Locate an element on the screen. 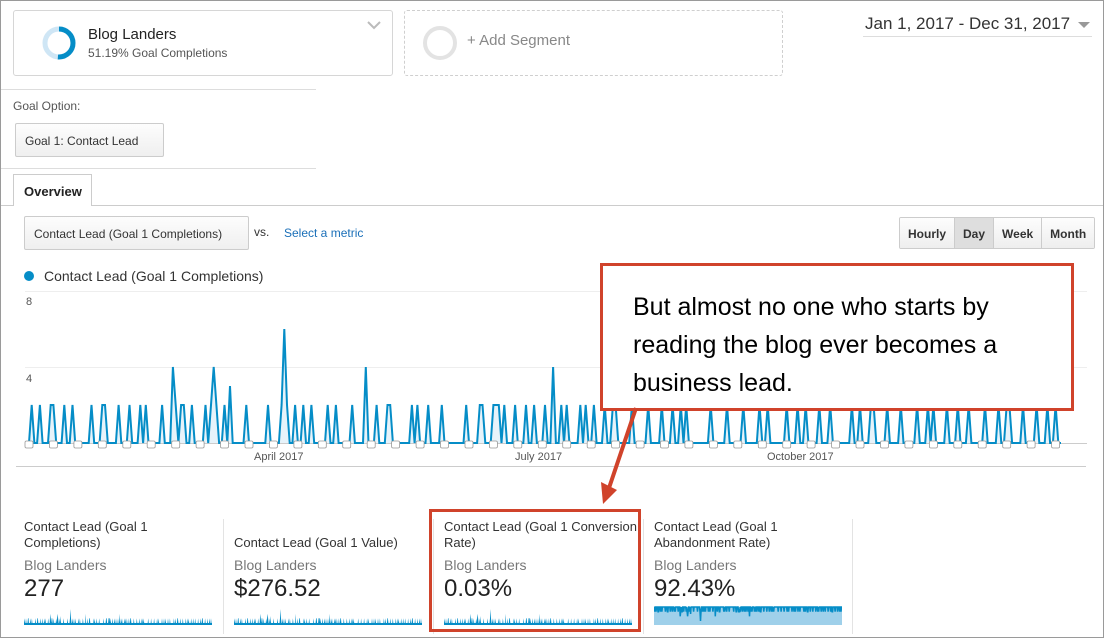 The image size is (1104, 638). tab-underline is located at coordinates (552, 205).